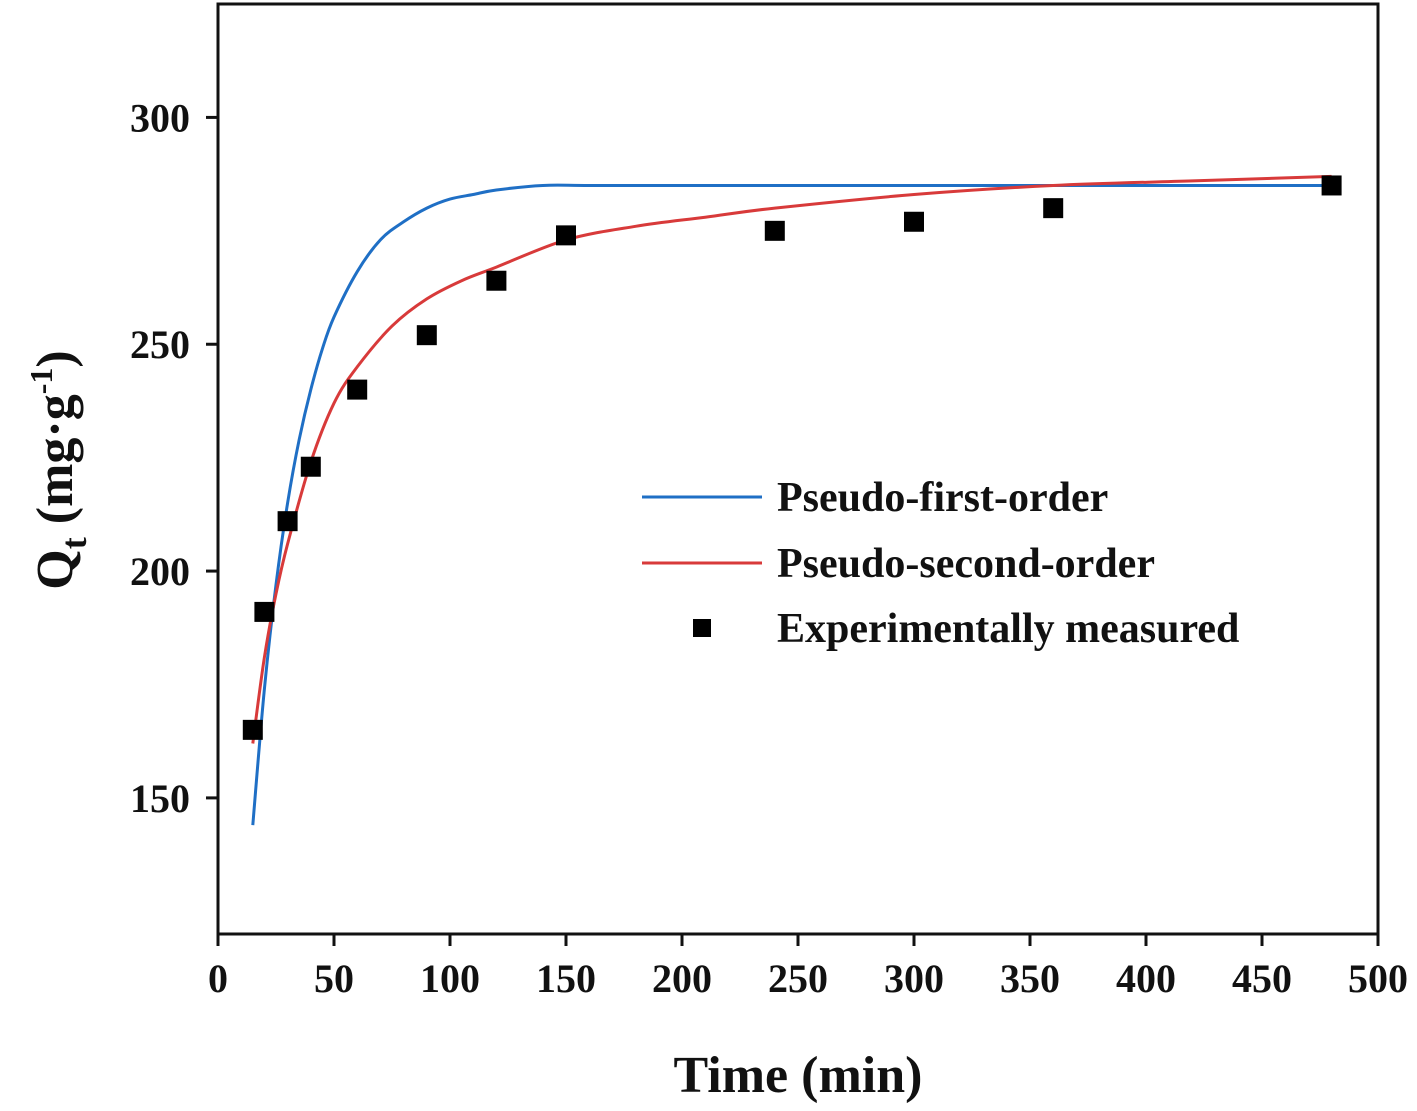 Image resolution: width=1417 pixels, height=1111 pixels. I want to click on legend-label: Pseudo-first-order, so click(942, 498).